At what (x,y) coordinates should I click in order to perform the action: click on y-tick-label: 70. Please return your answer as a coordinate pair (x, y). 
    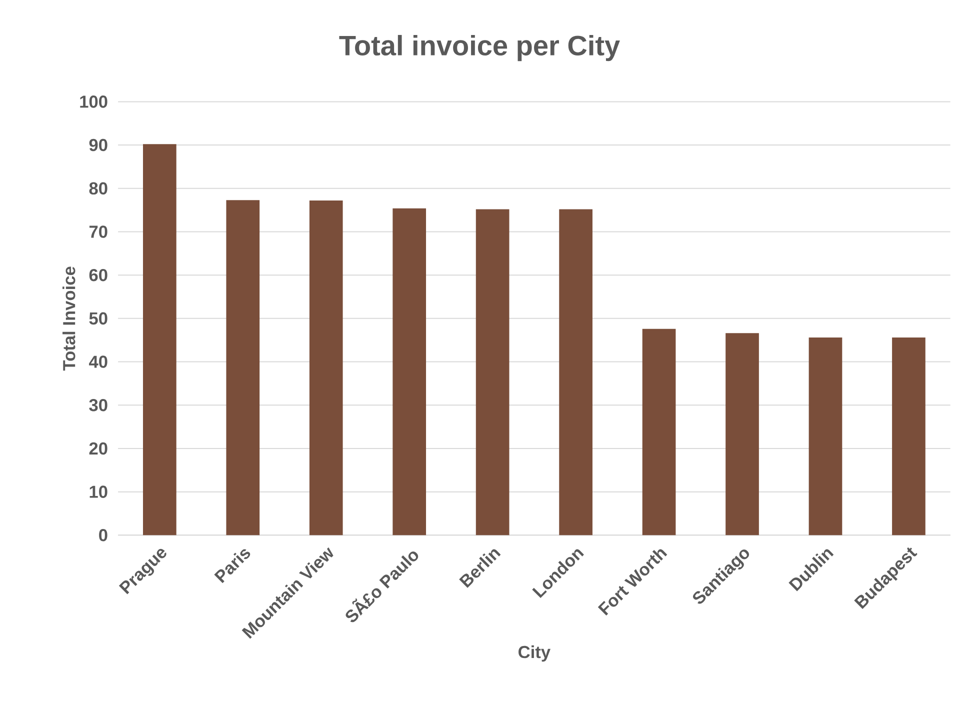
    Looking at the image, I should click on (98, 231).